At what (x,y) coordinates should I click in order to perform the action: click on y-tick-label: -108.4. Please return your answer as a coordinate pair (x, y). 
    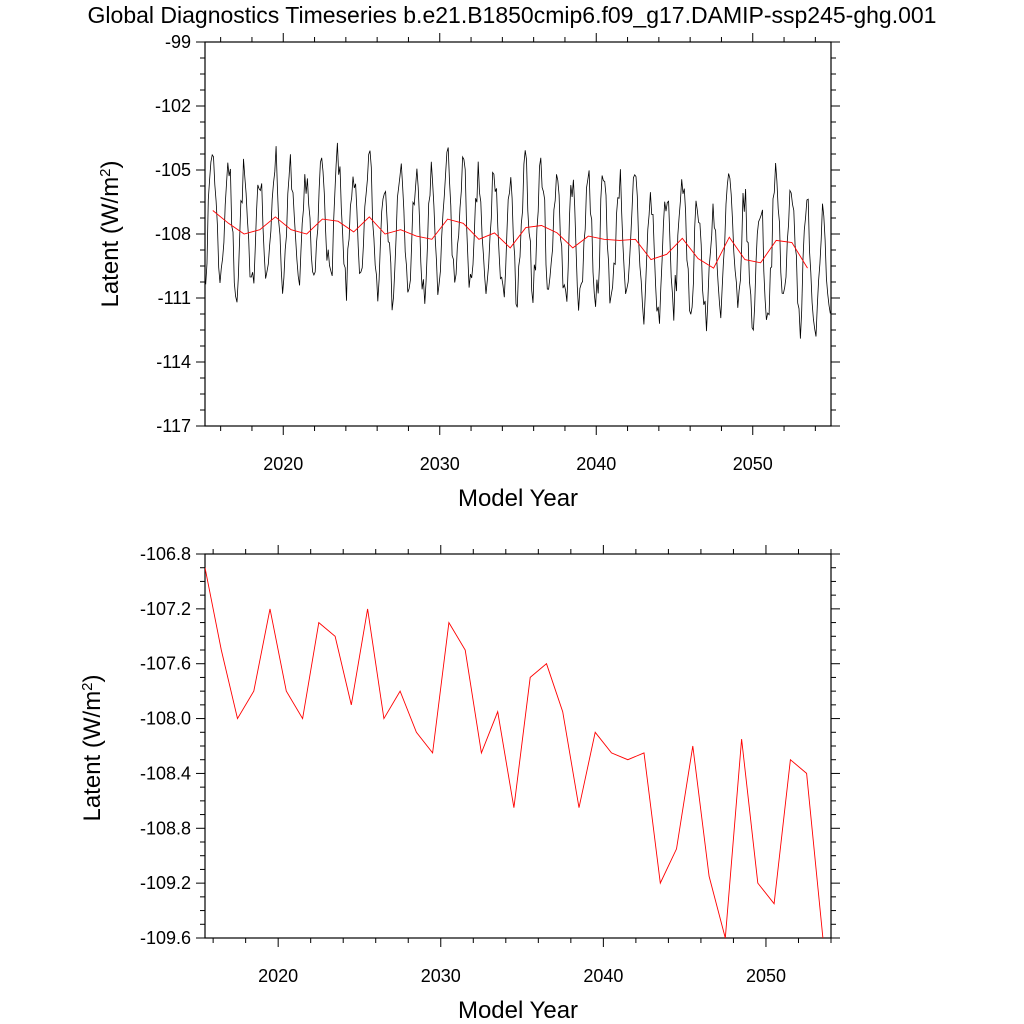
    Looking at the image, I should click on (165, 773).